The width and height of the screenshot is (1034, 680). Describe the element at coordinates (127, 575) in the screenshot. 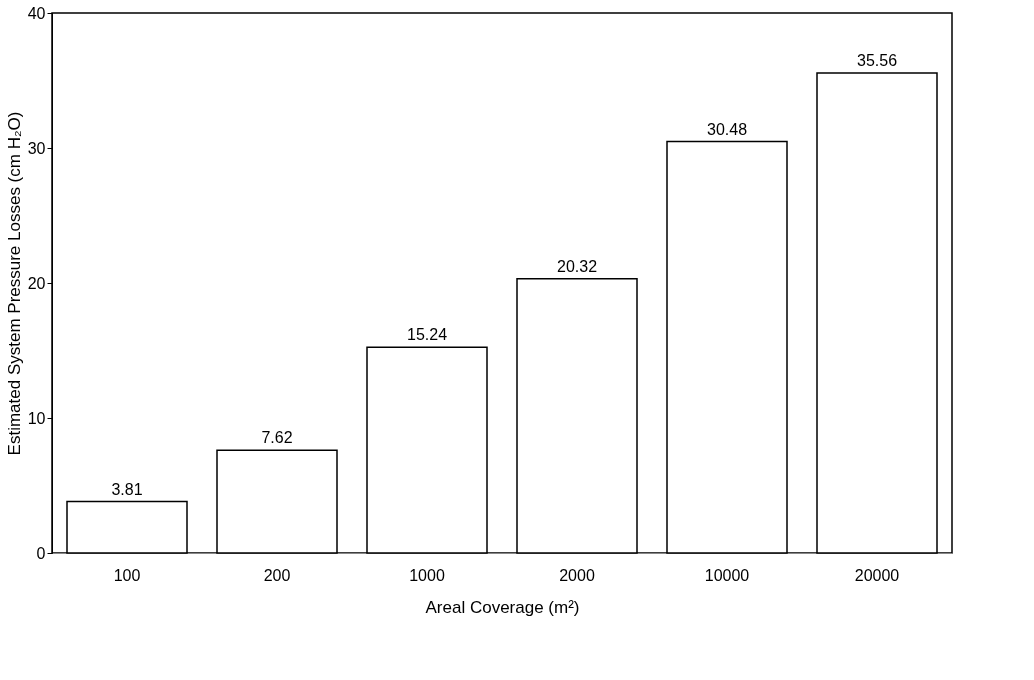

I see `x-tick-label: 100` at that location.